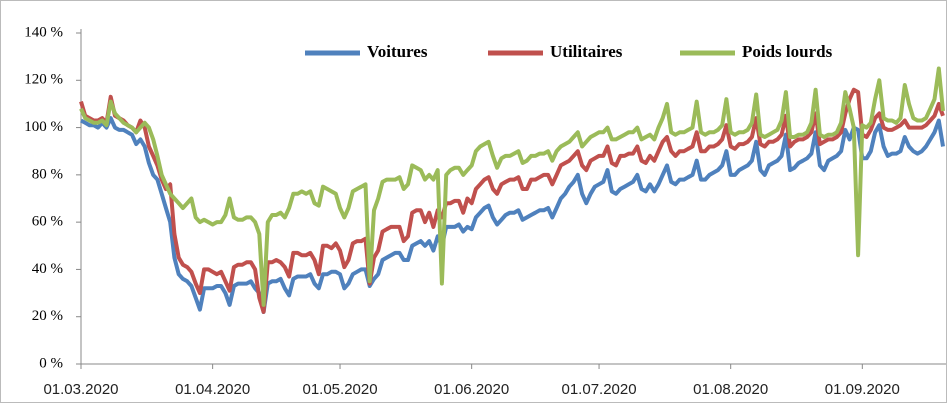  What do you see at coordinates (47, 174) in the screenshot?
I see `y-tick-label: 80 %` at bounding box center [47, 174].